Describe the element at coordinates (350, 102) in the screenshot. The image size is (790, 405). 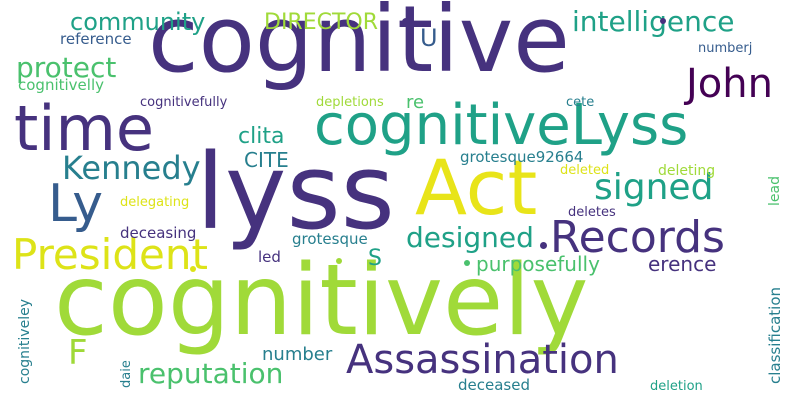
I see `word-depletions: depletions` at that location.